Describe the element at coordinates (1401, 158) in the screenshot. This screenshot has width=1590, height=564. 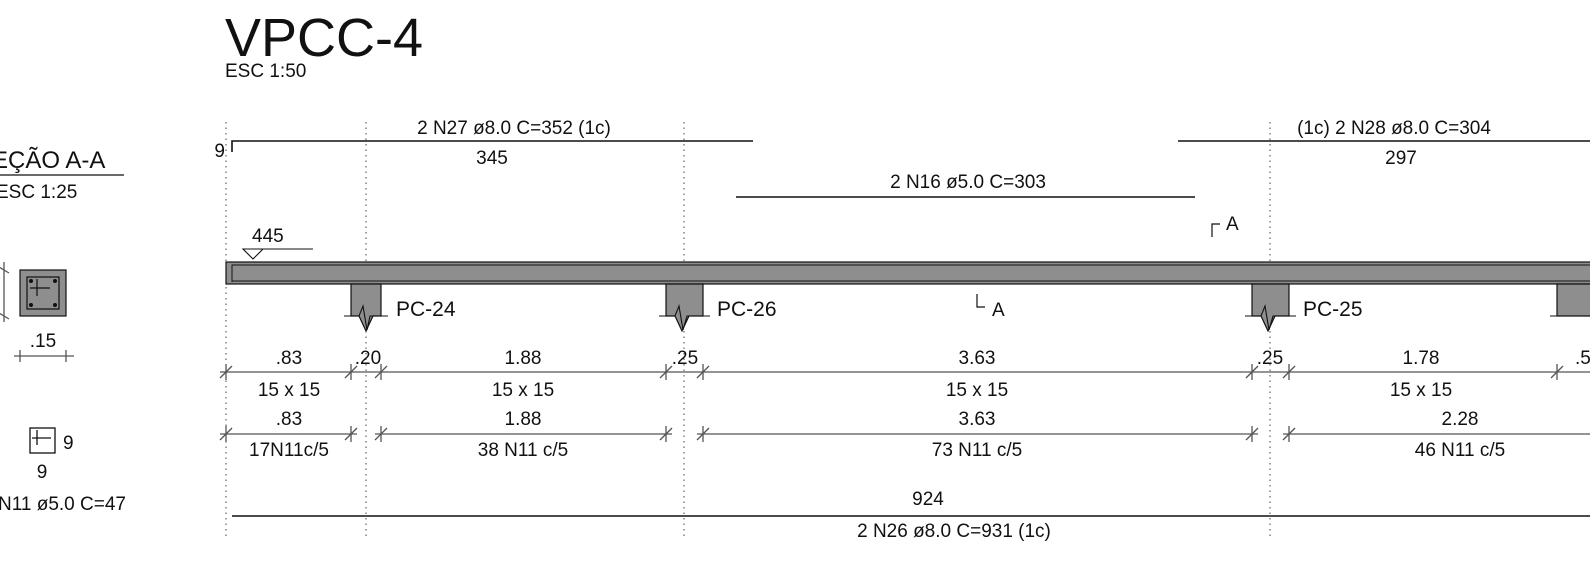
I see `top-bar-right-length: 297` at that location.